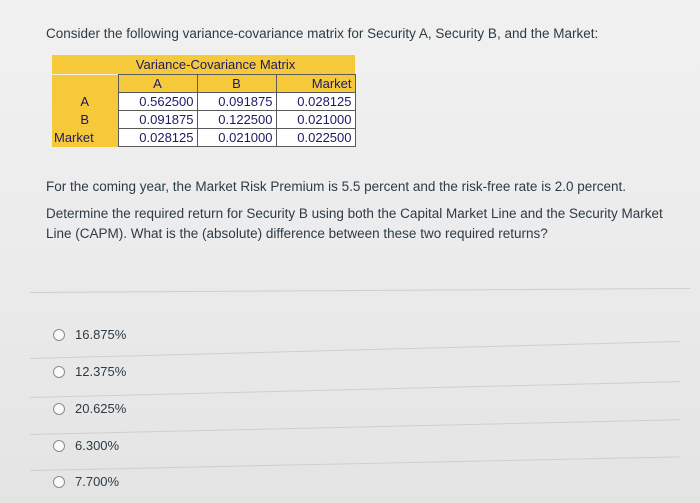 The image size is (700, 503). What do you see at coordinates (101, 371) in the screenshot?
I see `answer-label: 12.375%` at bounding box center [101, 371].